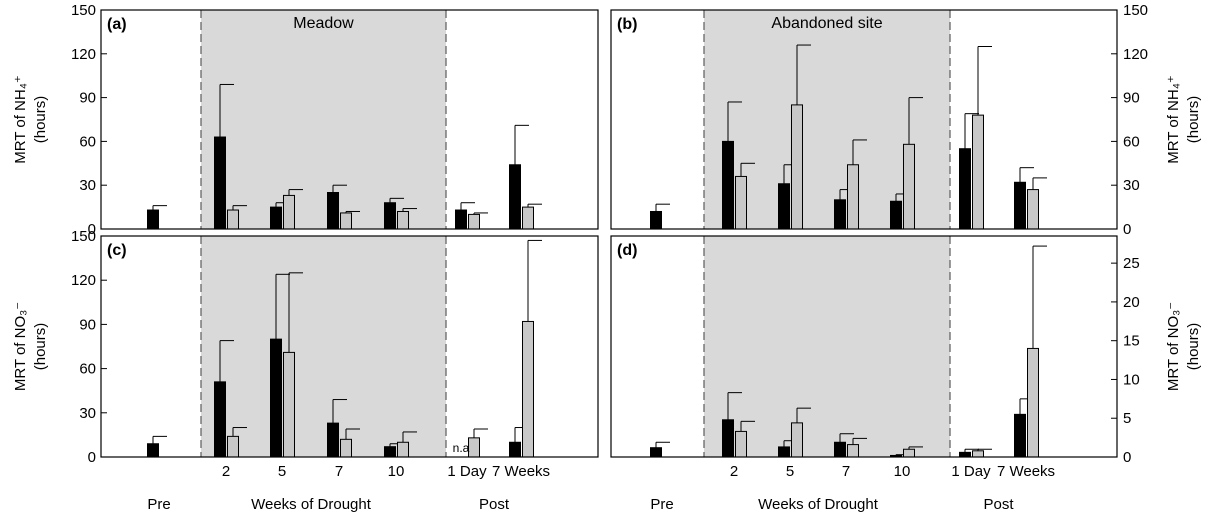  What do you see at coordinates (311, 504) in the screenshot?
I see `x-group-label: Weeks of Drought` at bounding box center [311, 504].